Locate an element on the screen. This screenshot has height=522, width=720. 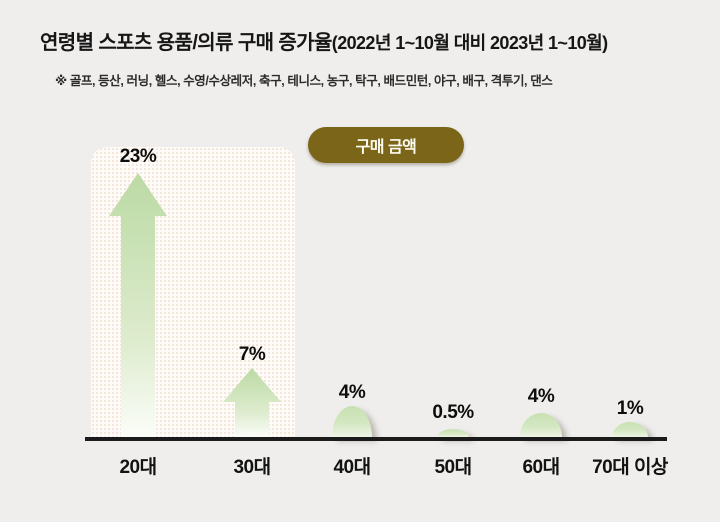
category-label: 40대 is located at coordinates (352, 467).